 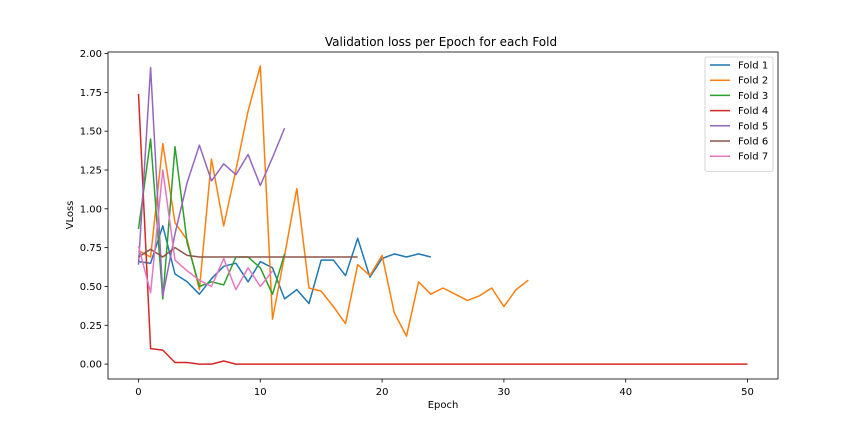 I want to click on legend-label: Fold 2, so click(x=753, y=81).